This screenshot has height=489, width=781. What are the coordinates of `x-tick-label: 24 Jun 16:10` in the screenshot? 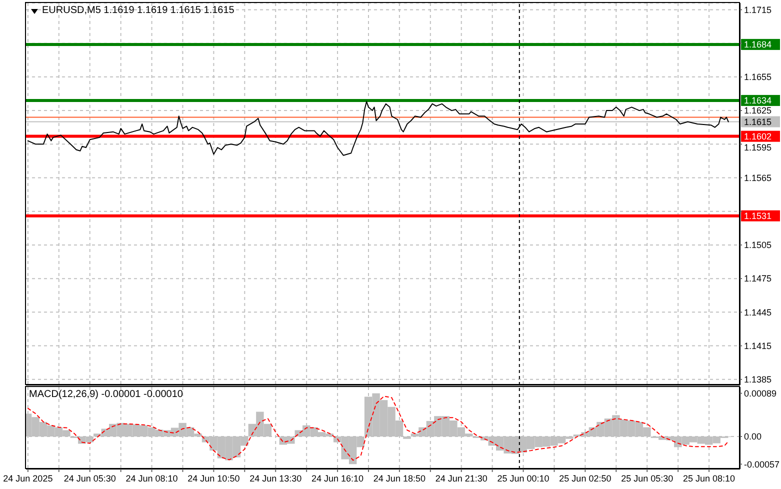 It's located at (338, 479).